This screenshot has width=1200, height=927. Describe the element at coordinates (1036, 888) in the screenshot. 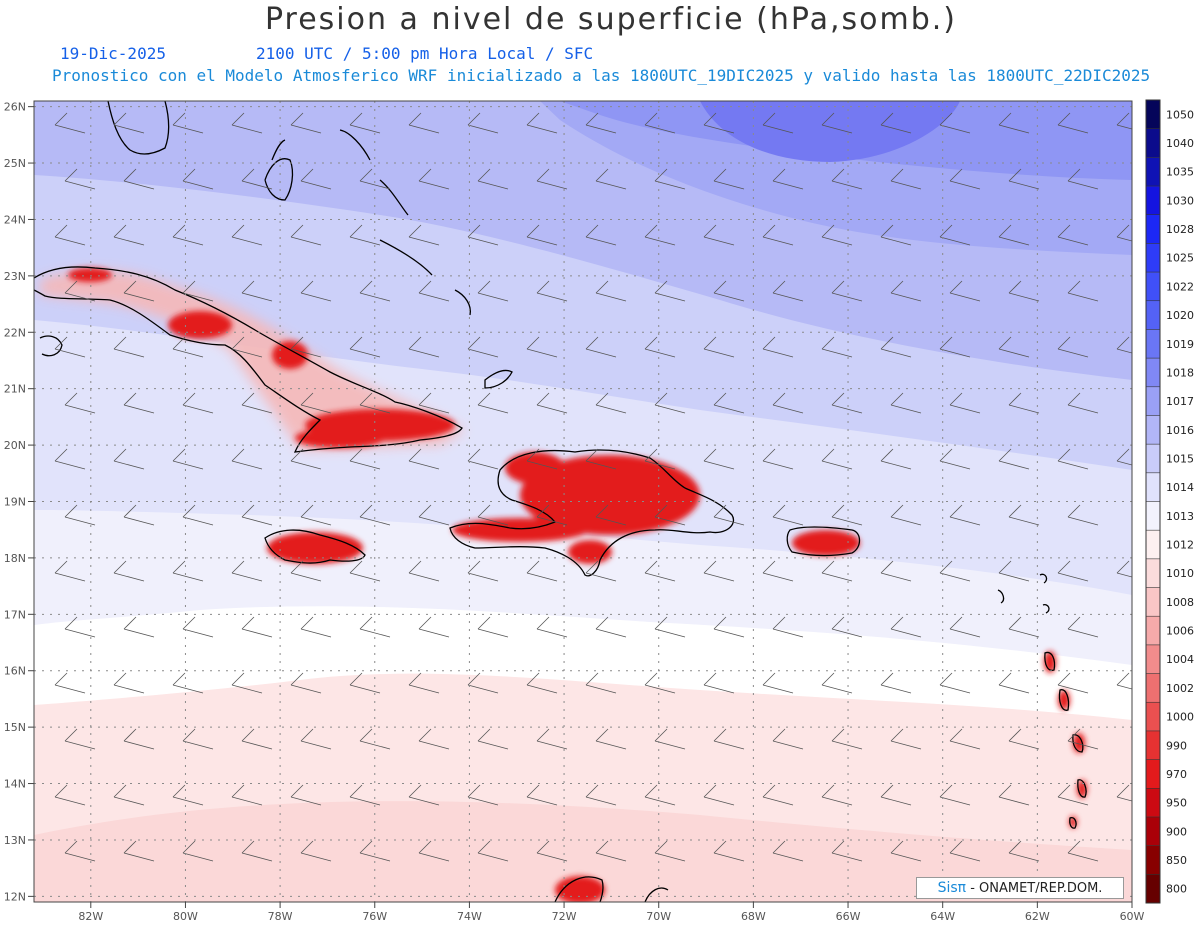

I see `credit-text: - ONAMET/REP.DOM.` at that location.